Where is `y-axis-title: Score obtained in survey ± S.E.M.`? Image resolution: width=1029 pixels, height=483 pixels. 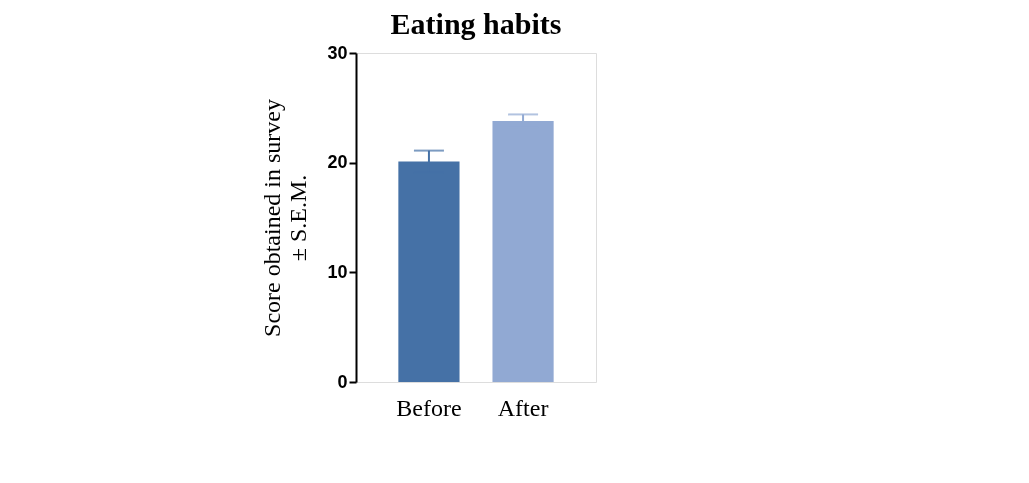
y-axis-title: Score obtained in survey ± S.E.M. is located at coordinates (285, 218).